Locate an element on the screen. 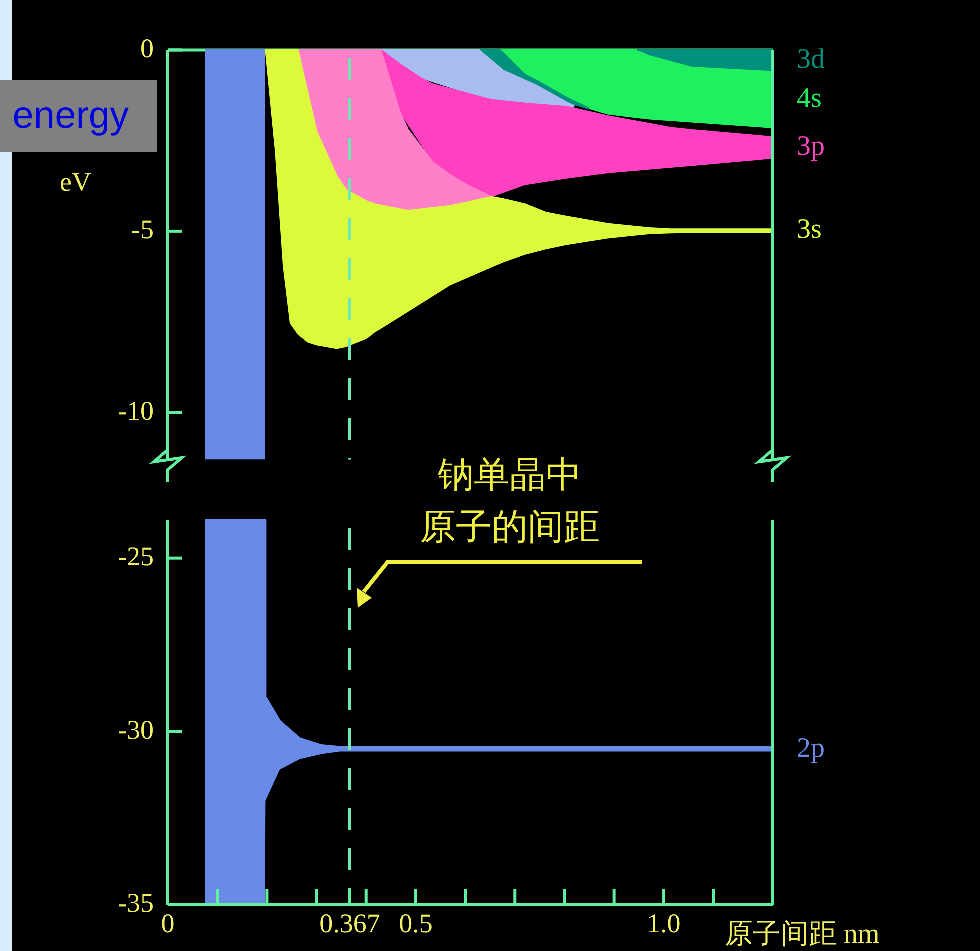 The height and width of the screenshot is (951, 980). y-tick-label: -35 is located at coordinates (136, 903).